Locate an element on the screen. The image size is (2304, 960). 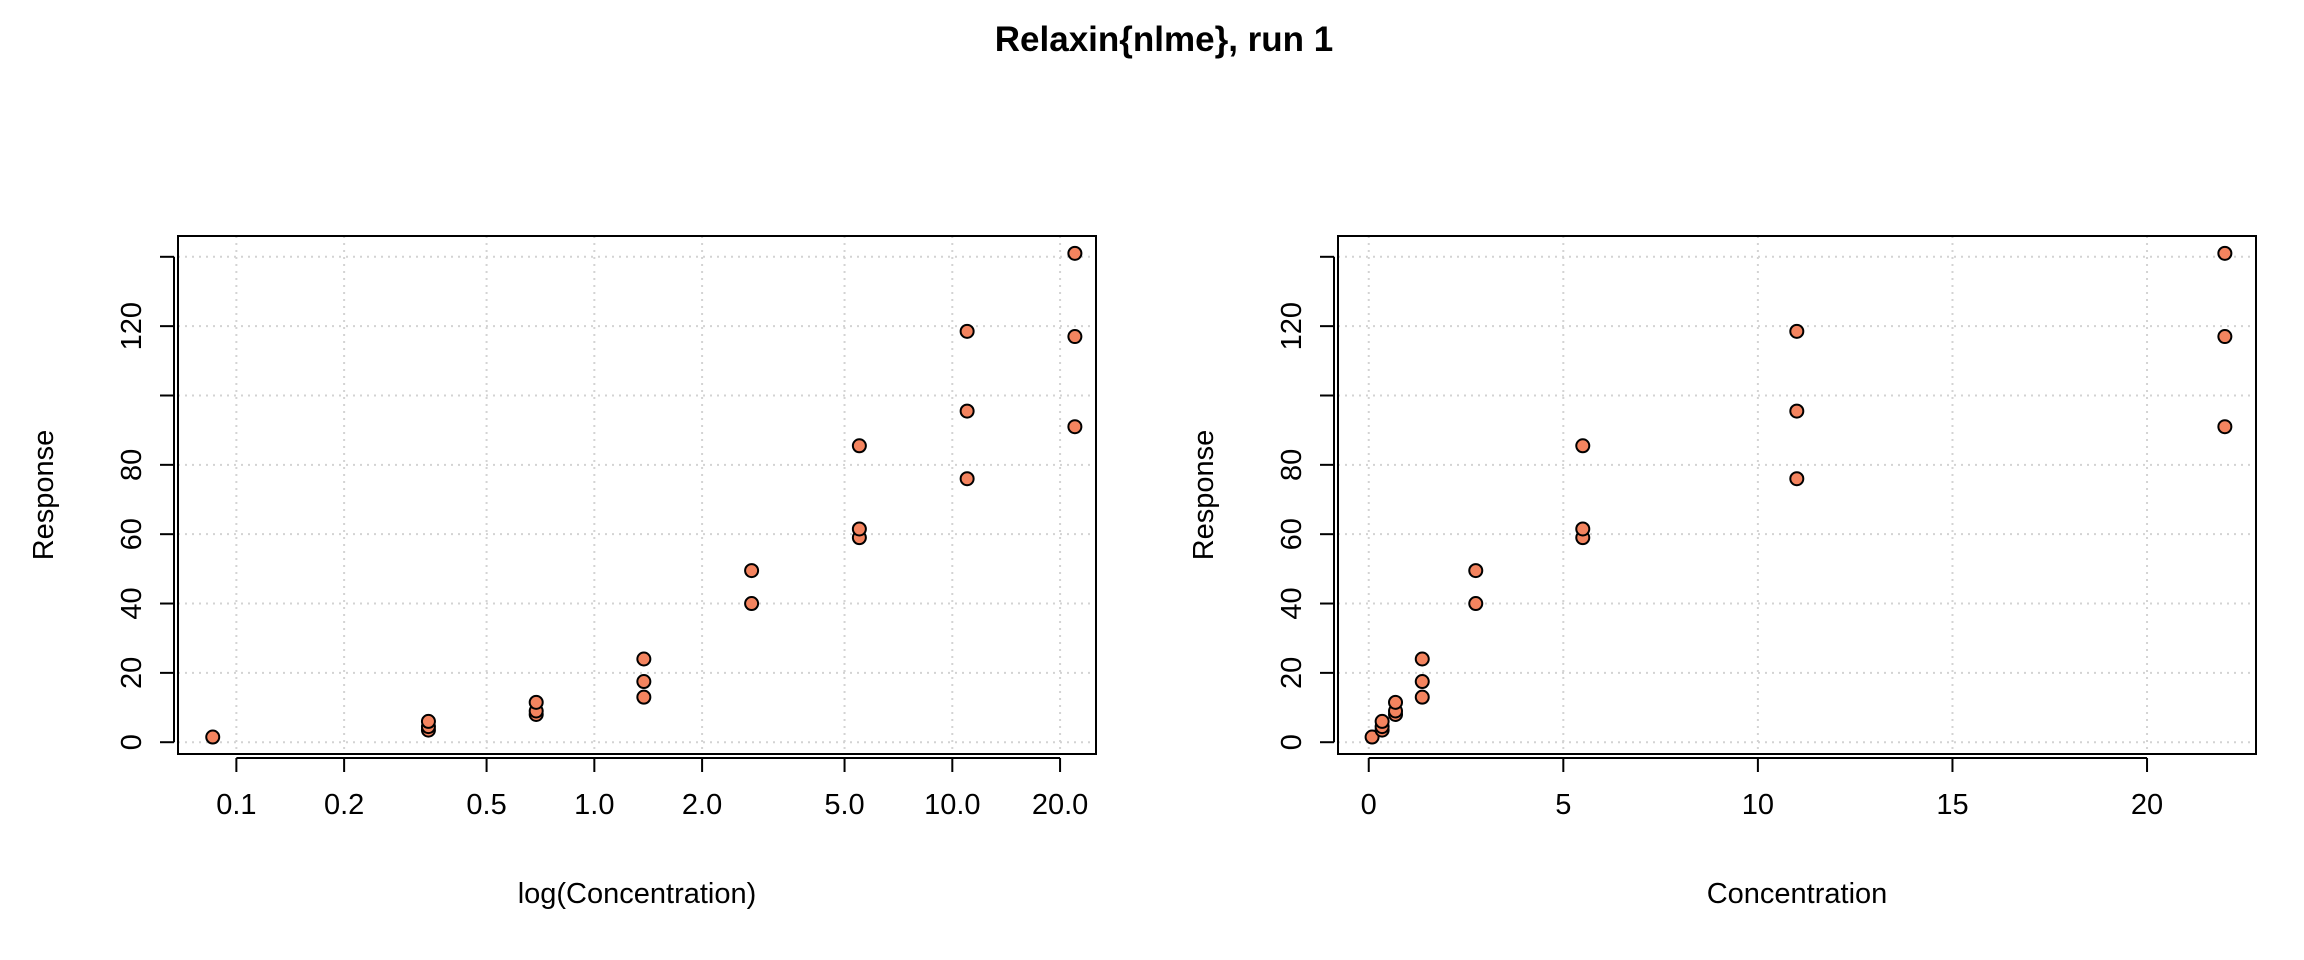
x-tick-label: 20 is located at coordinates (2147, 805).